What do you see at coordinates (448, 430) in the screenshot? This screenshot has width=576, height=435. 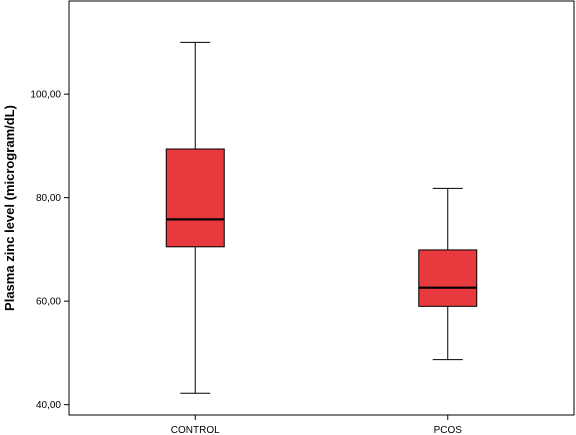 I see `x-tick-label: PCOS` at bounding box center [448, 430].